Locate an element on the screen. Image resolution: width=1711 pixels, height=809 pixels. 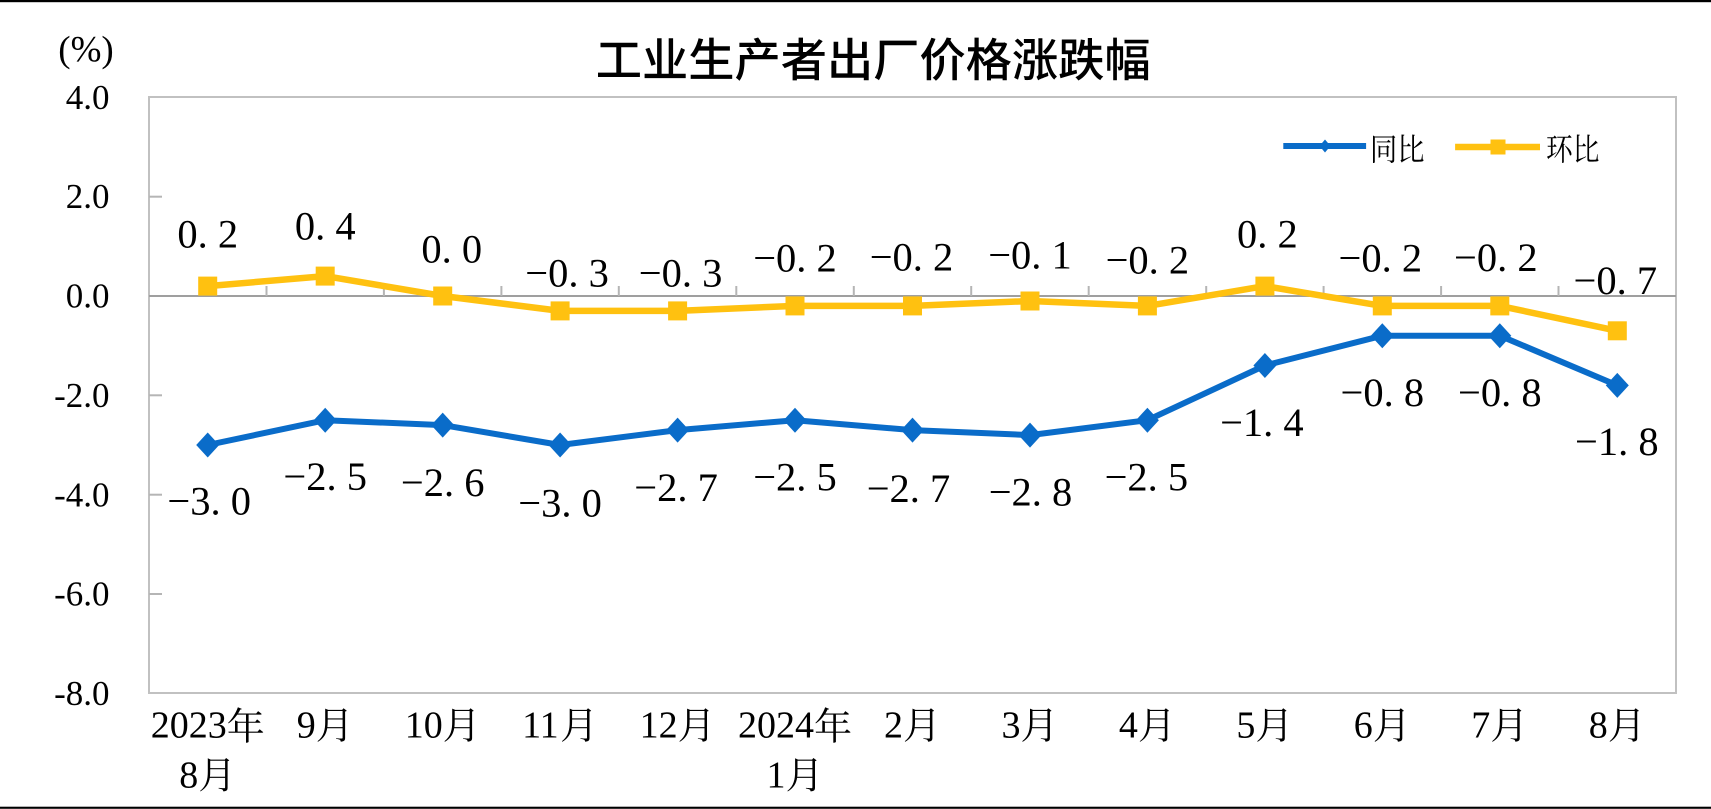
svg-text: 7 is located at coordinates (1480, 726).